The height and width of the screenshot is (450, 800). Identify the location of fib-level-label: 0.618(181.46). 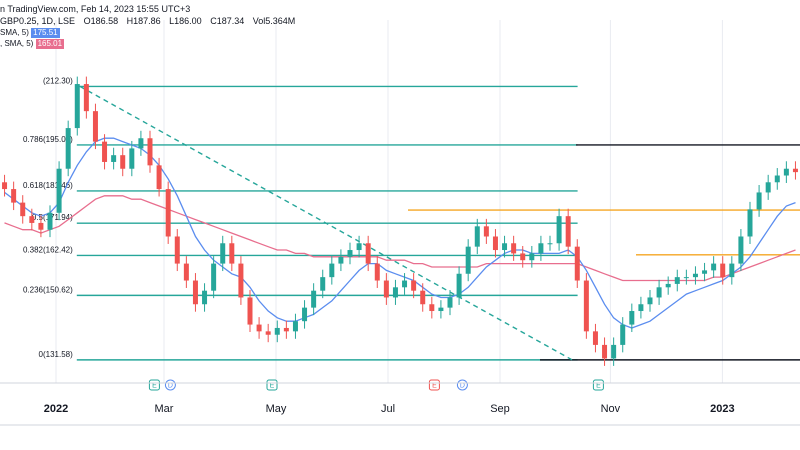
(48, 185).